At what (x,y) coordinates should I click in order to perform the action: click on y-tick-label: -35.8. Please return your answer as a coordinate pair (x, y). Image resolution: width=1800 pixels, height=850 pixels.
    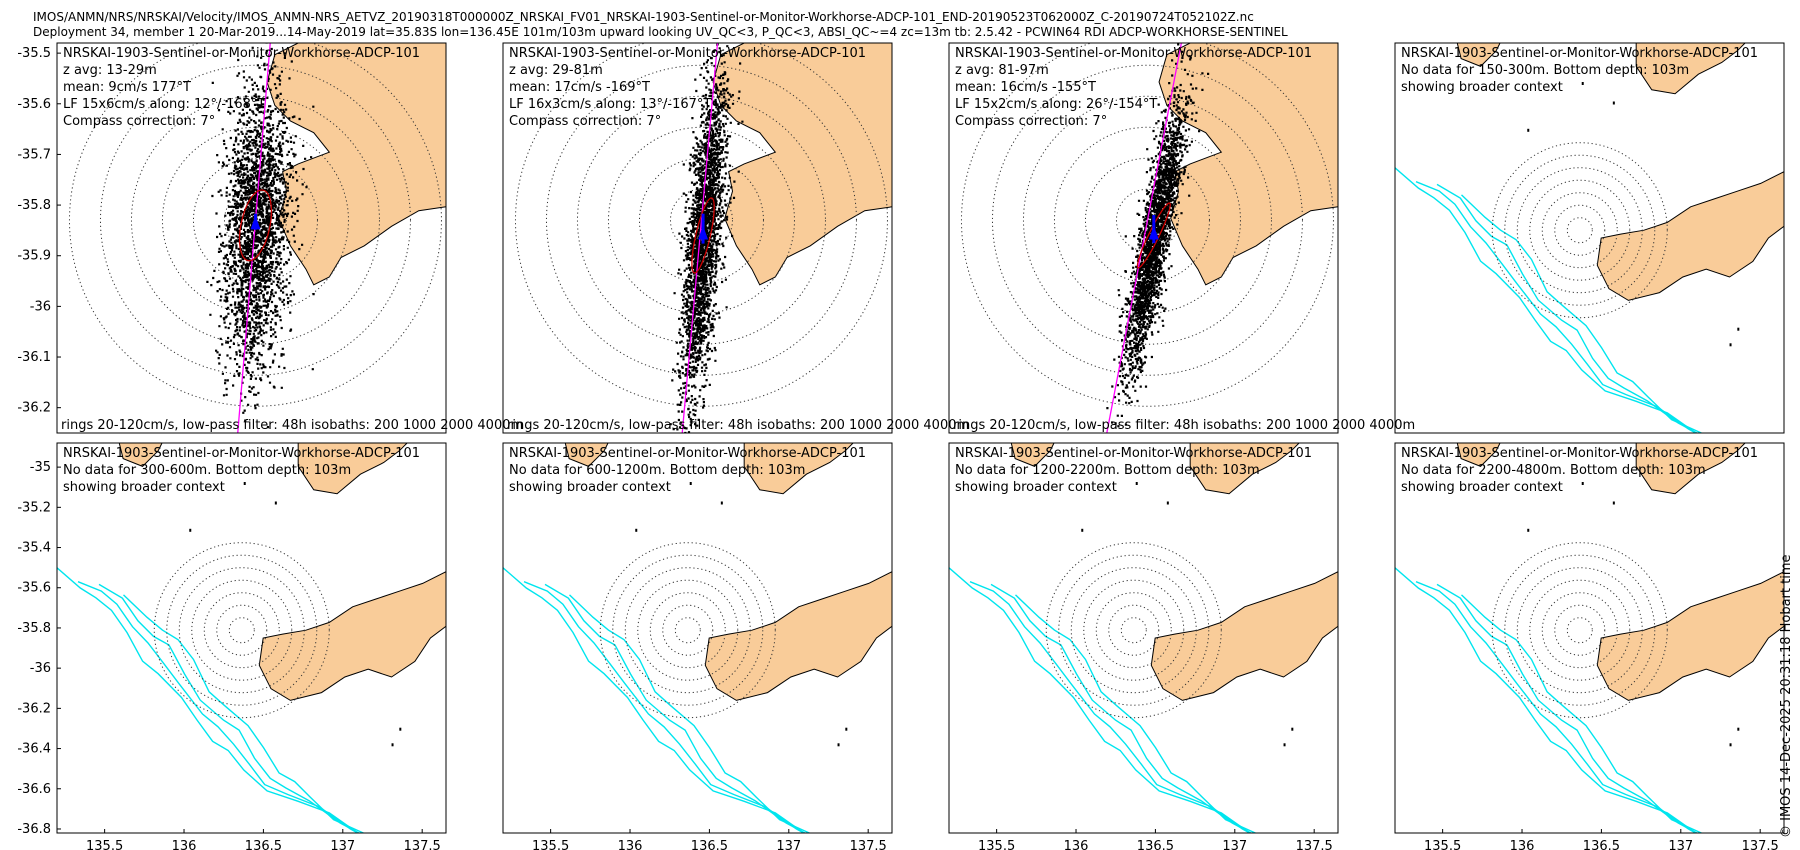
    Looking at the image, I should click on (34, 628).